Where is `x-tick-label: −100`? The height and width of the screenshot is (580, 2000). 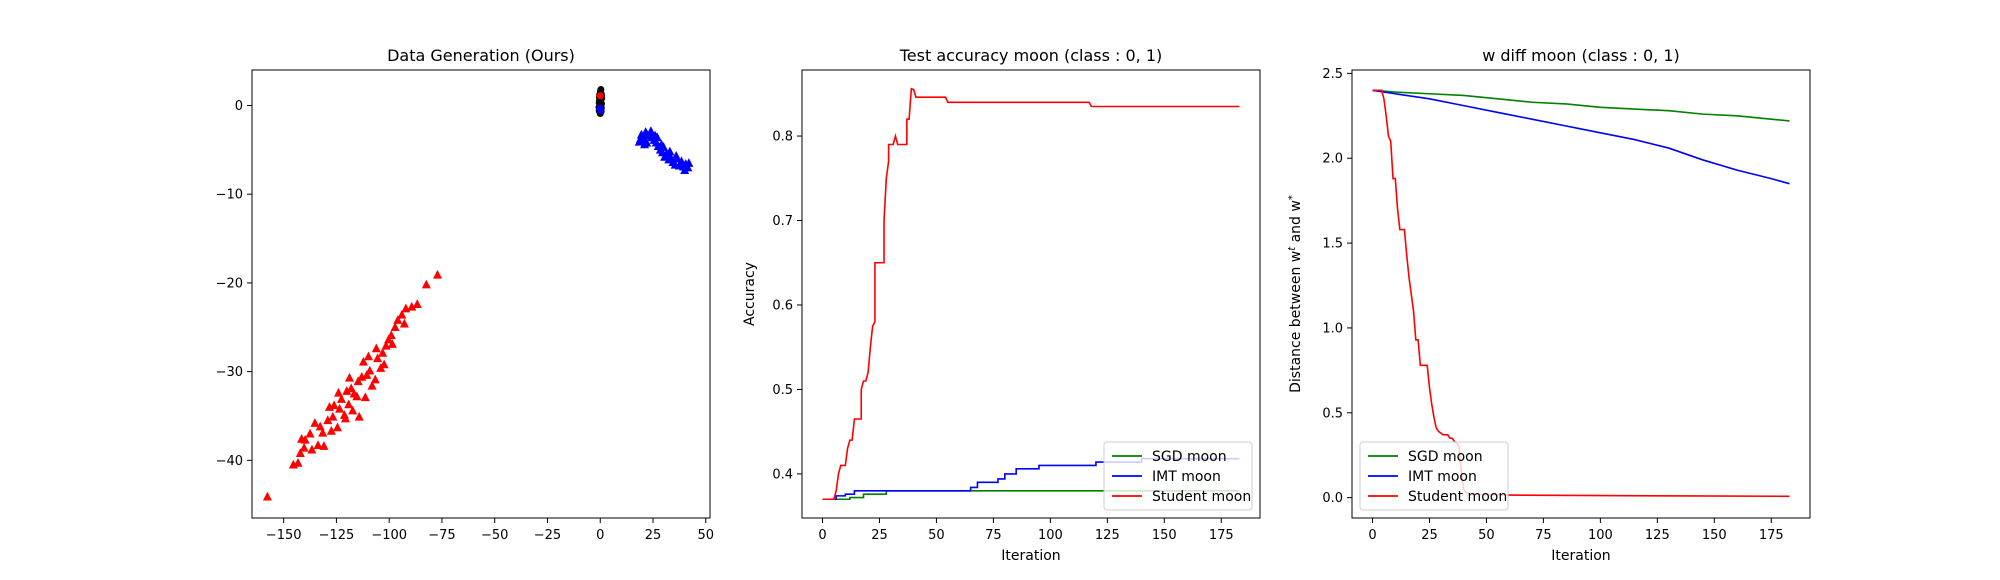 x-tick-label: −100 is located at coordinates (389, 535).